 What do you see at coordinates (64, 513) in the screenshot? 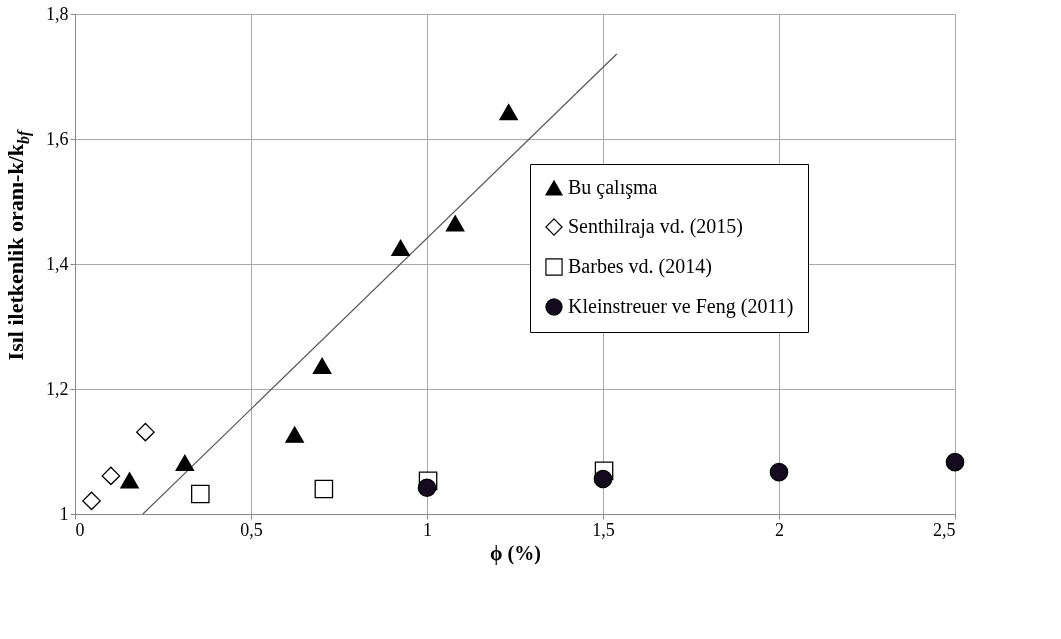
I see `y-tick-label: 1` at bounding box center [64, 513].